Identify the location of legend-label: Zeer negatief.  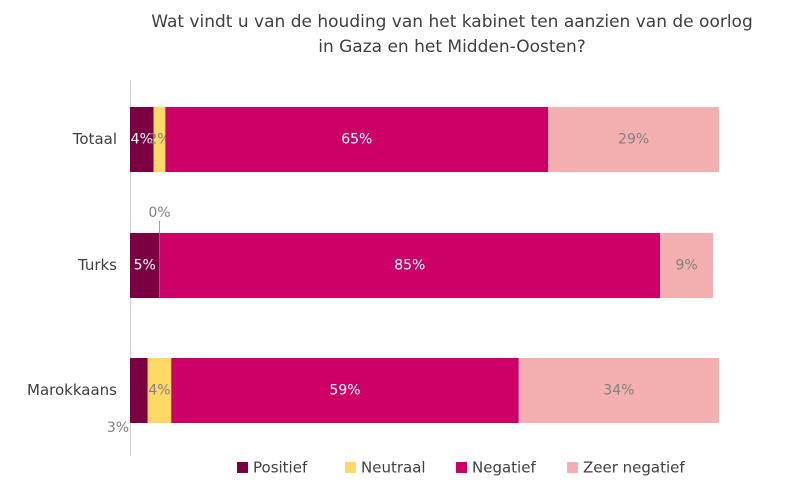
(634, 468).